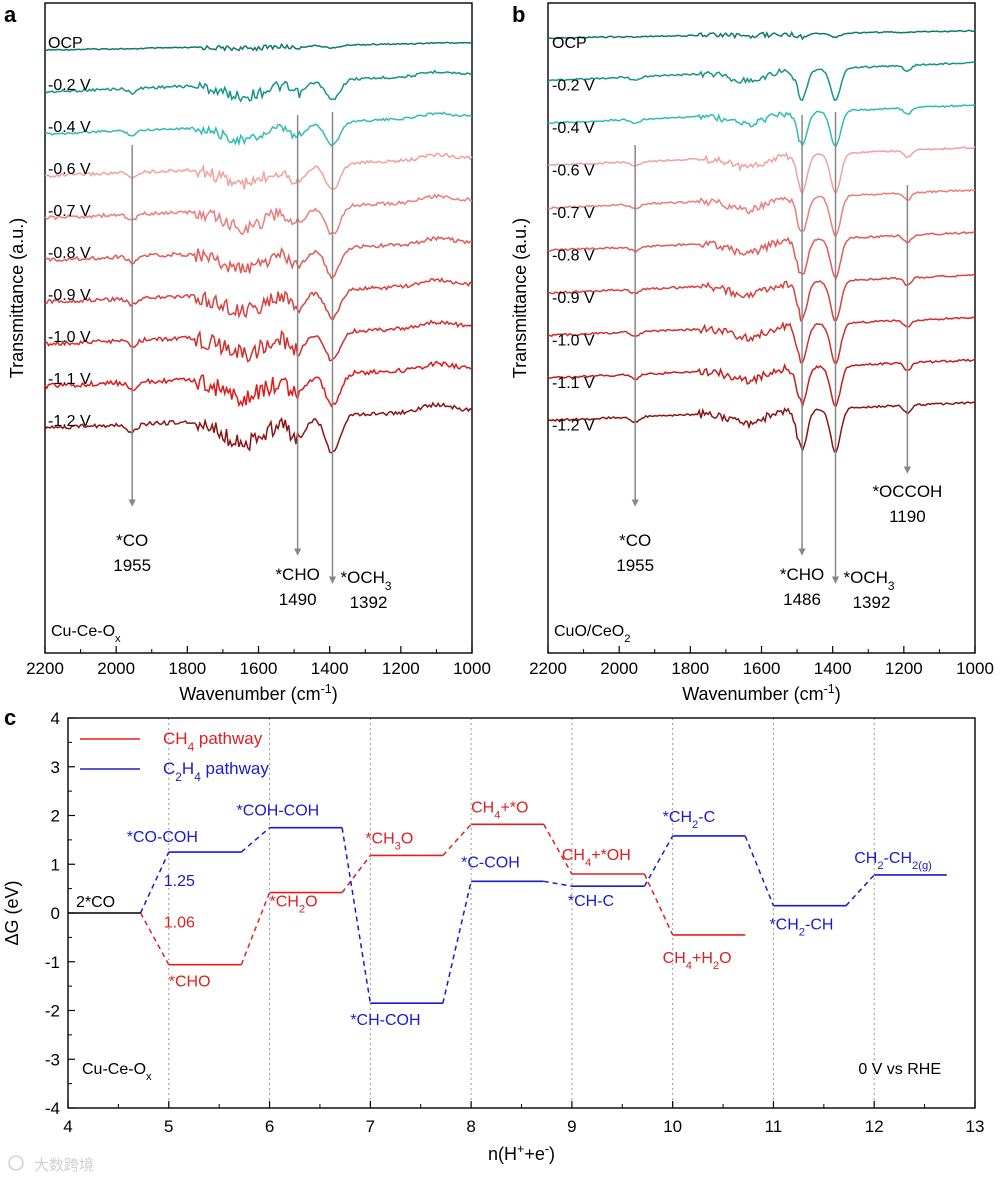 This screenshot has height=1186, width=1000. What do you see at coordinates (521, 1153) in the screenshot?
I see `x-axis-title: n(H++e-)` at bounding box center [521, 1153].